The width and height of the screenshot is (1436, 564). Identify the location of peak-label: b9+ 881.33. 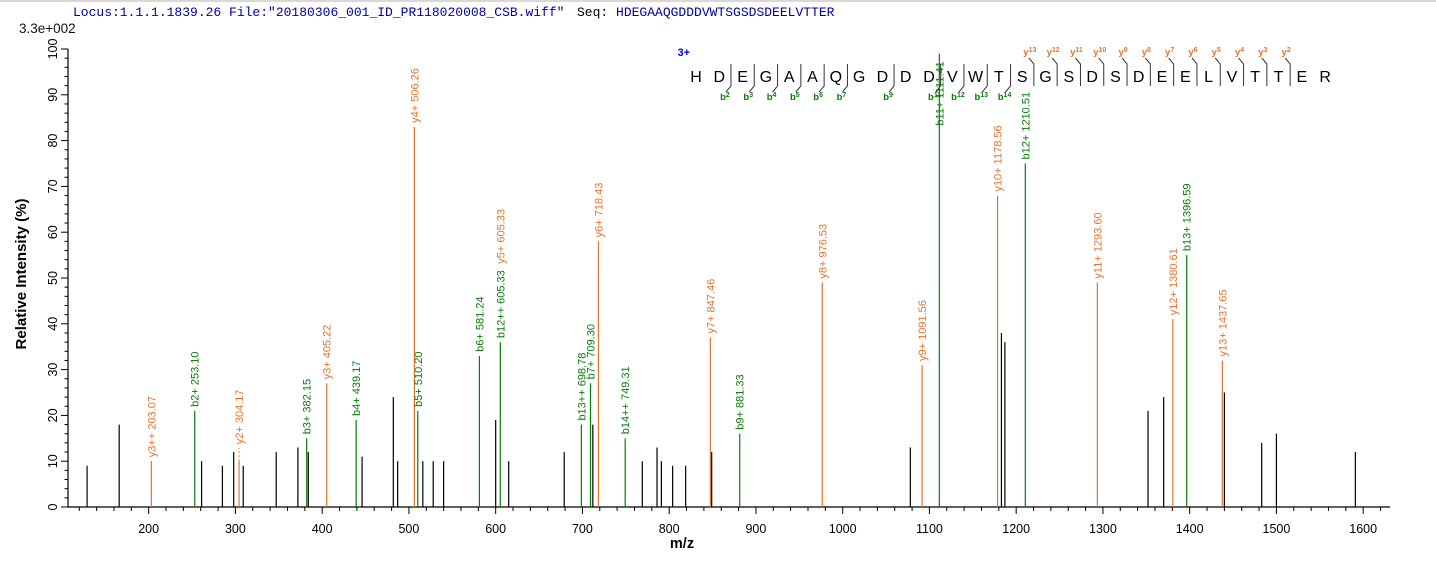
(741, 401).